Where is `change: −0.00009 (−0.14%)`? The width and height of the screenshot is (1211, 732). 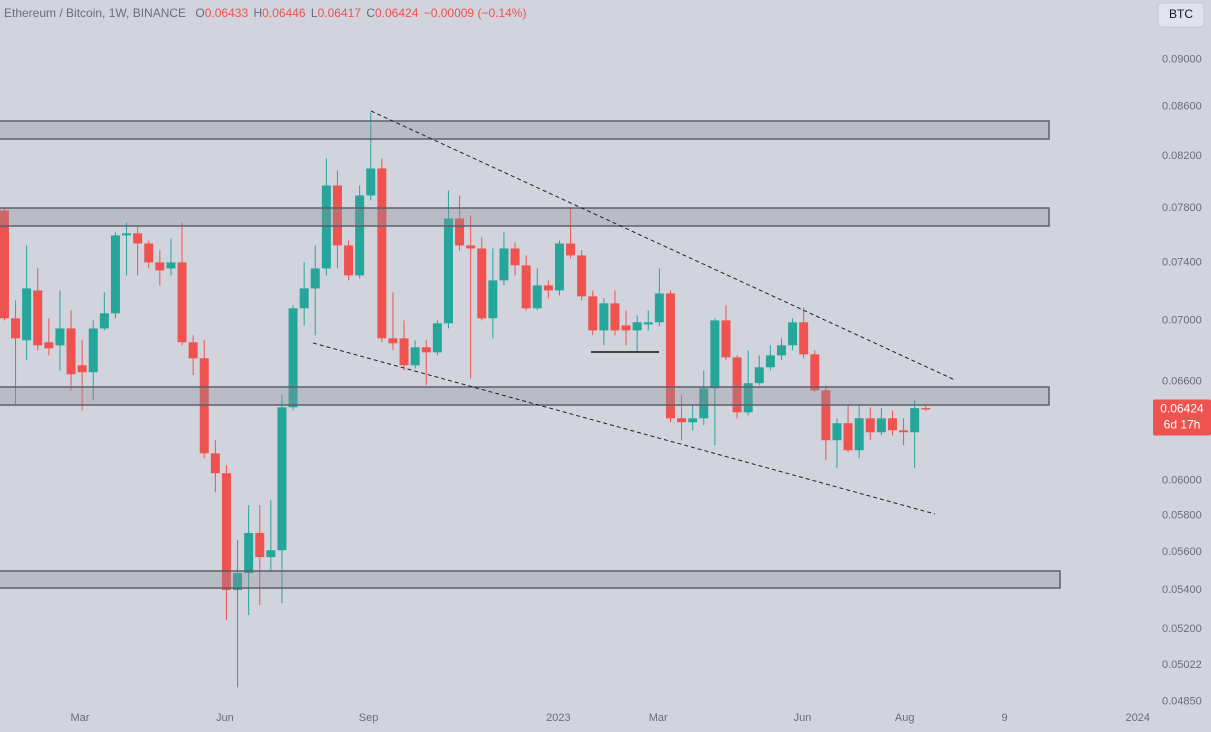 change: −0.00009 (−0.14%) is located at coordinates (475, 13).